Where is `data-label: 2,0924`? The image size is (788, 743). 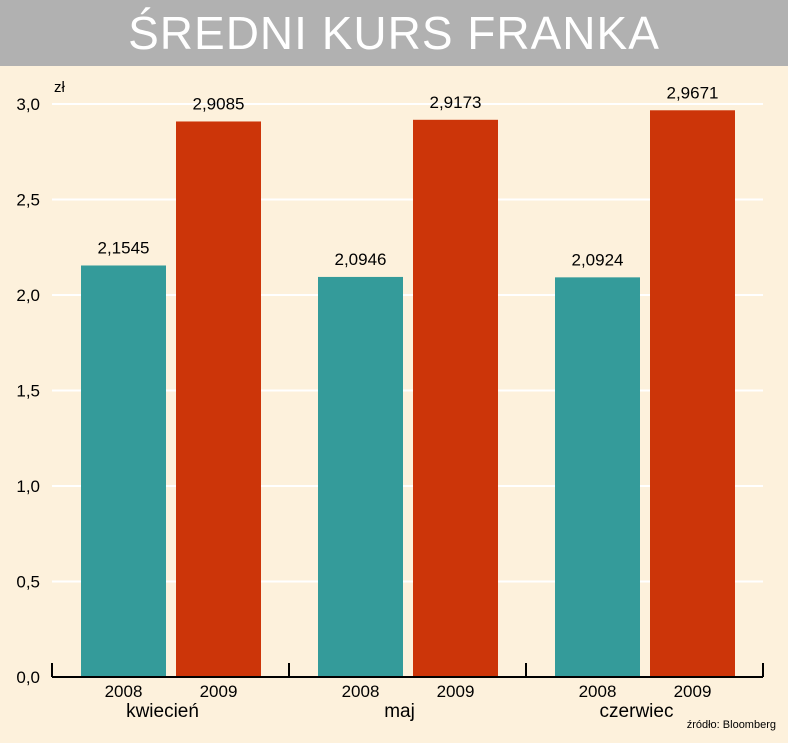 data-label: 2,0924 is located at coordinates (598, 259).